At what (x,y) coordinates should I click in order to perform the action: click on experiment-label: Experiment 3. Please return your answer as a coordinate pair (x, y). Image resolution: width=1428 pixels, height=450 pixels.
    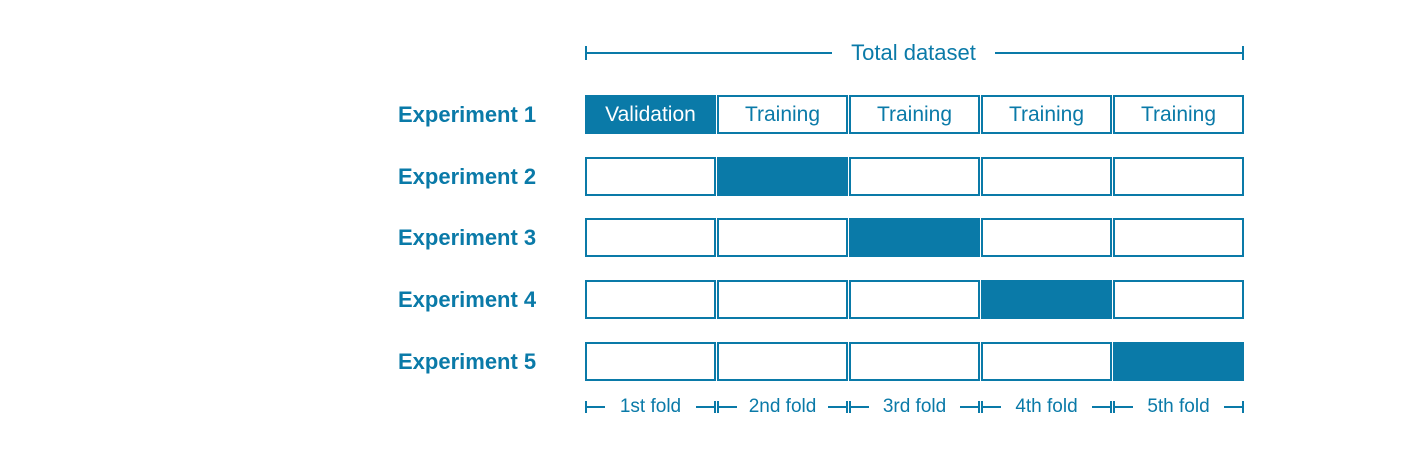
    Looking at the image, I should click on (467, 237).